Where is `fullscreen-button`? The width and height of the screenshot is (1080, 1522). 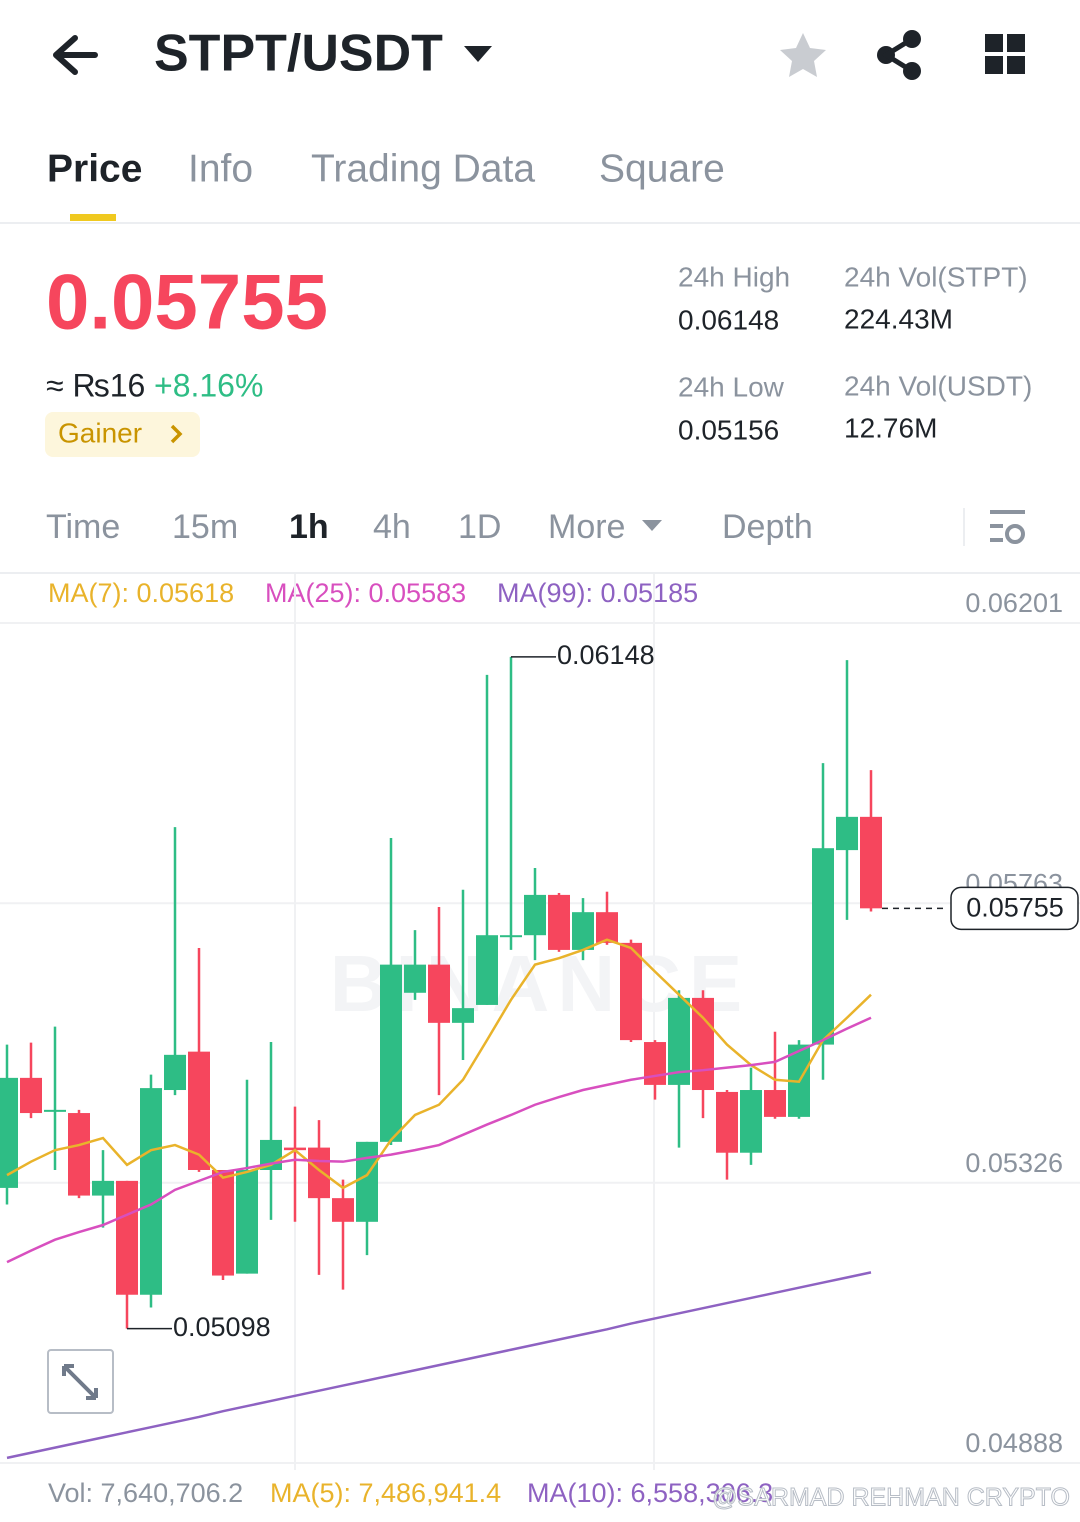 fullscreen-button is located at coordinates (80, 1381).